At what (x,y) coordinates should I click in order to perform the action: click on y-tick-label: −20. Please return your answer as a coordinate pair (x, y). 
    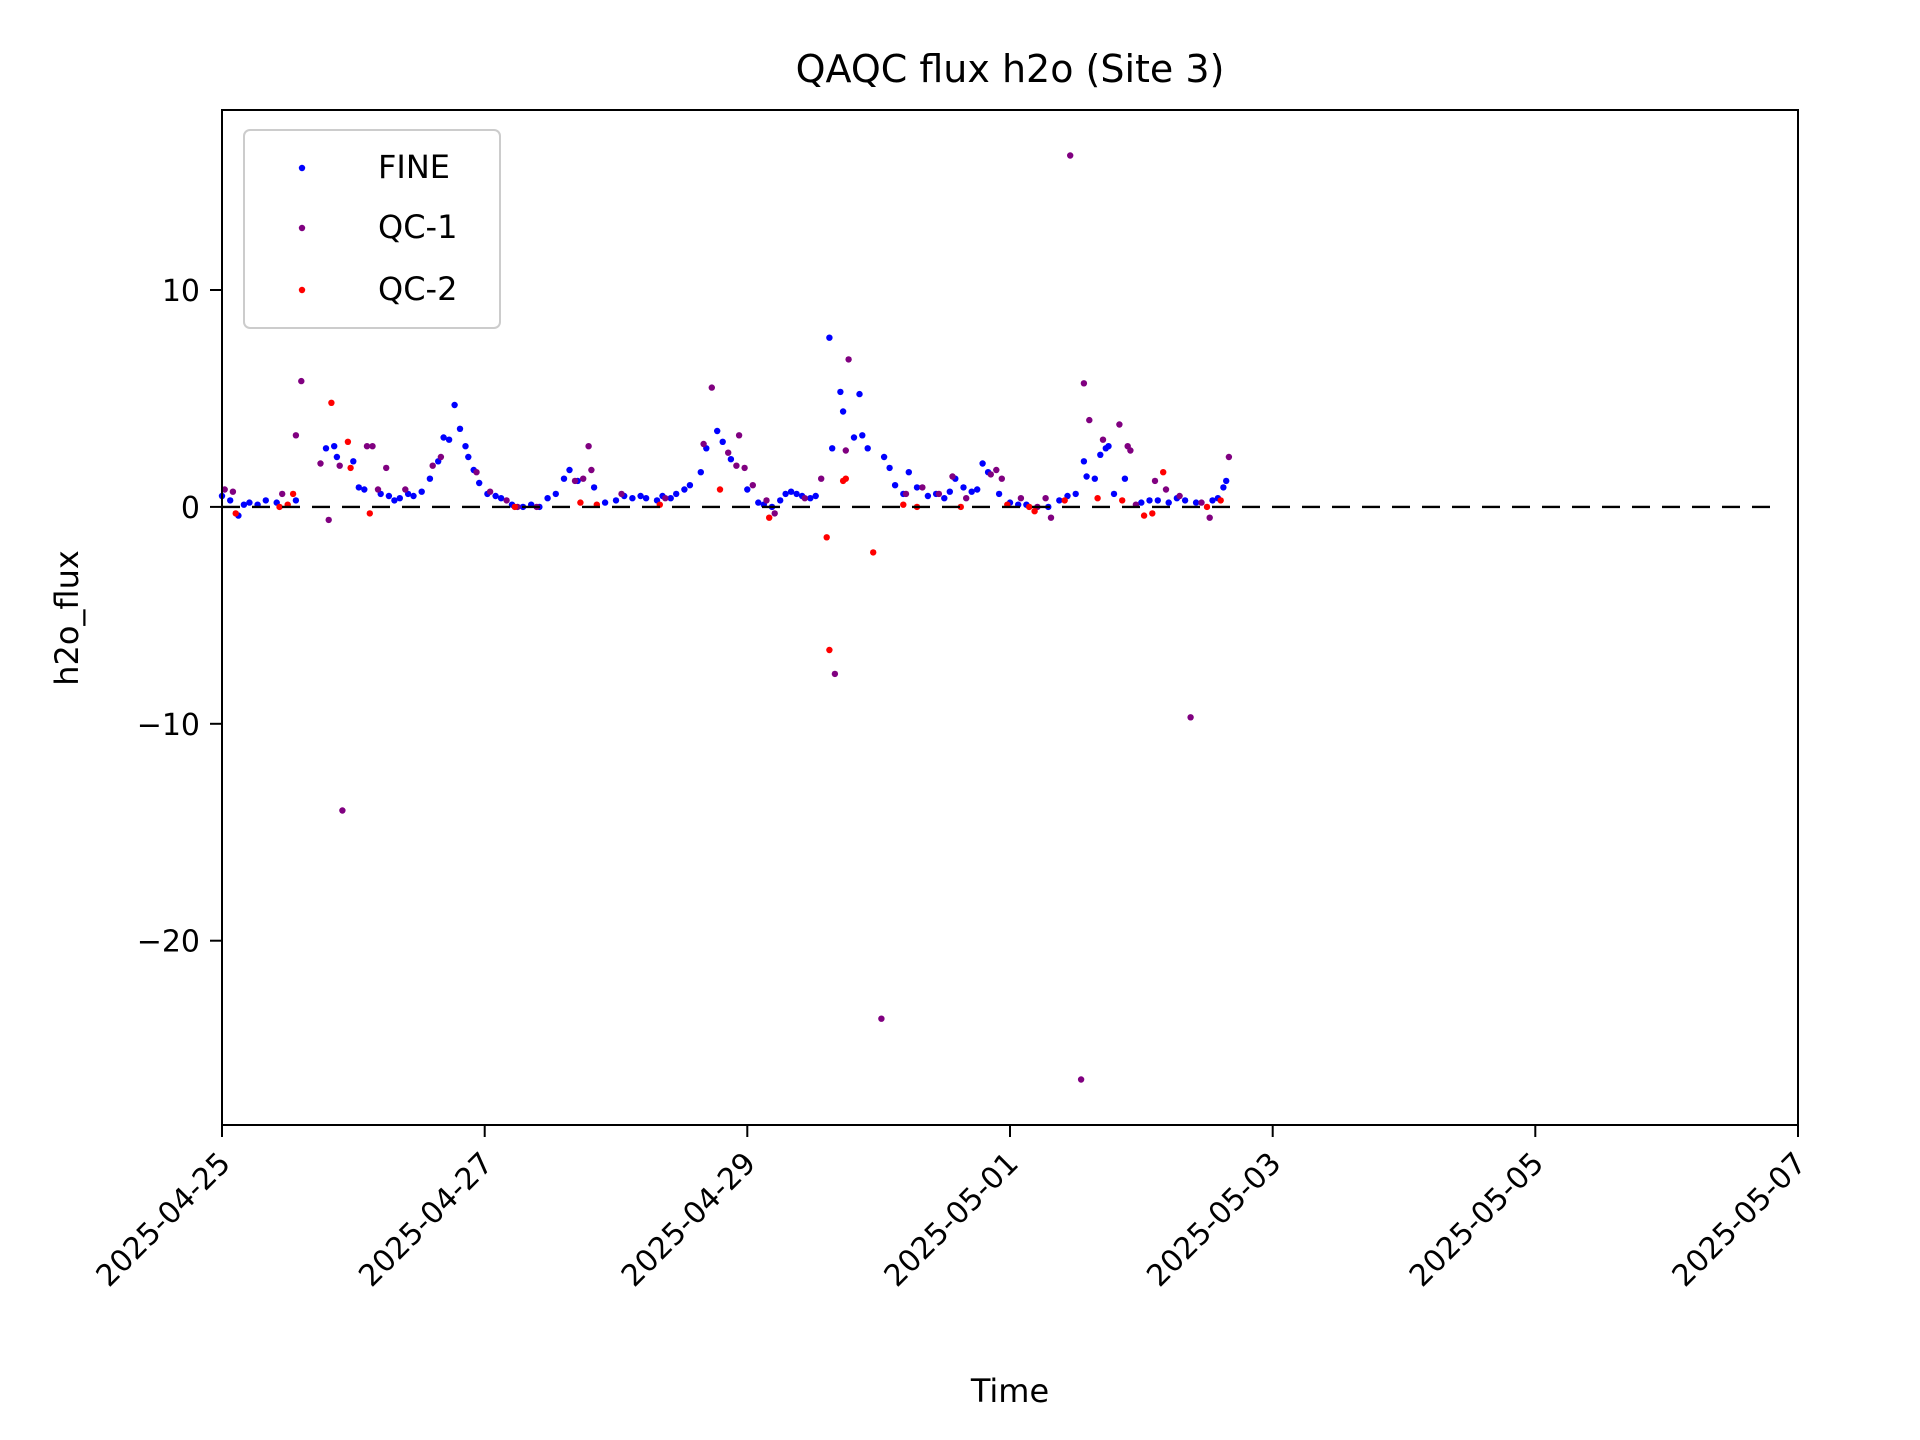
    Looking at the image, I should click on (168, 942).